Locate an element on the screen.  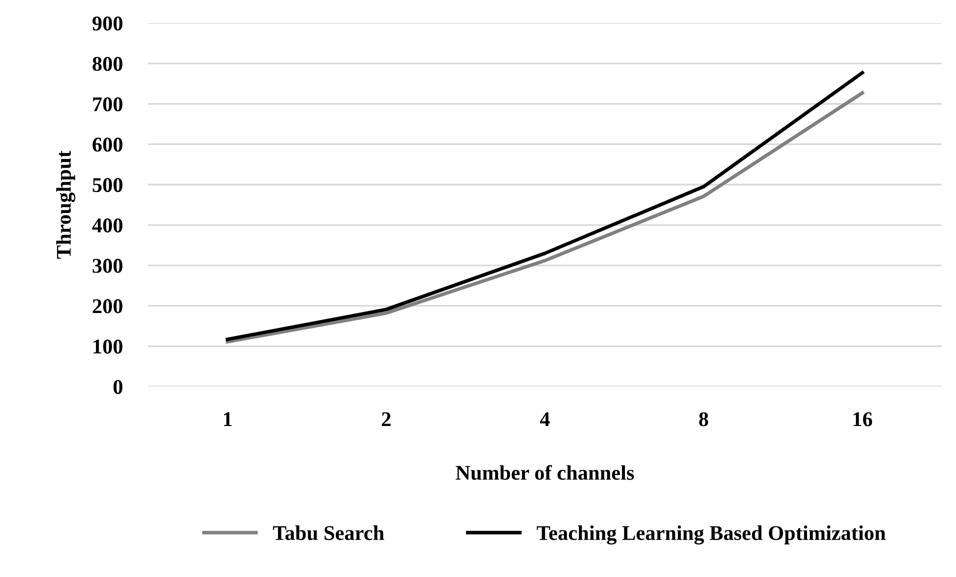
y-tick-label: 500 is located at coordinates (107, 185).